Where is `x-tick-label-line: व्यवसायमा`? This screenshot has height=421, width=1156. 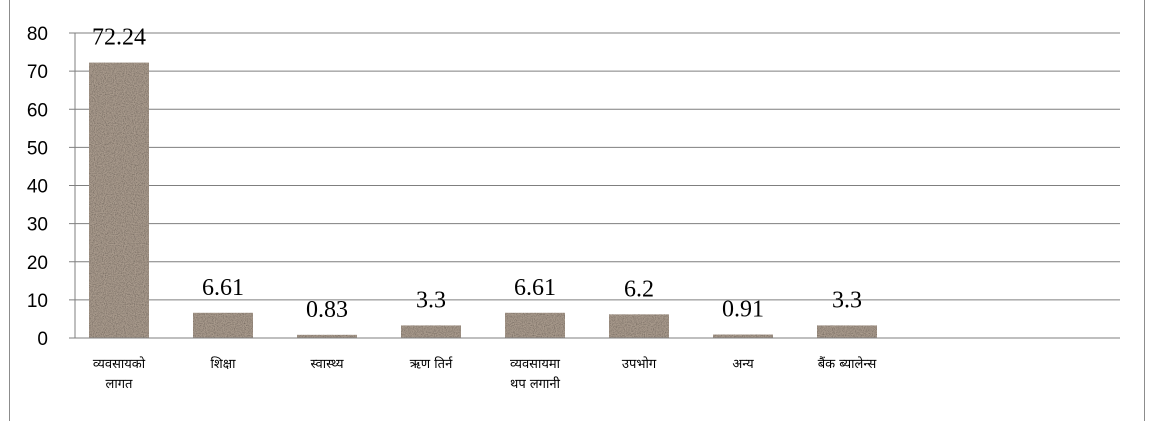
x-tick-label-line: व्यवसायमा is located at coordinates (535, 364).